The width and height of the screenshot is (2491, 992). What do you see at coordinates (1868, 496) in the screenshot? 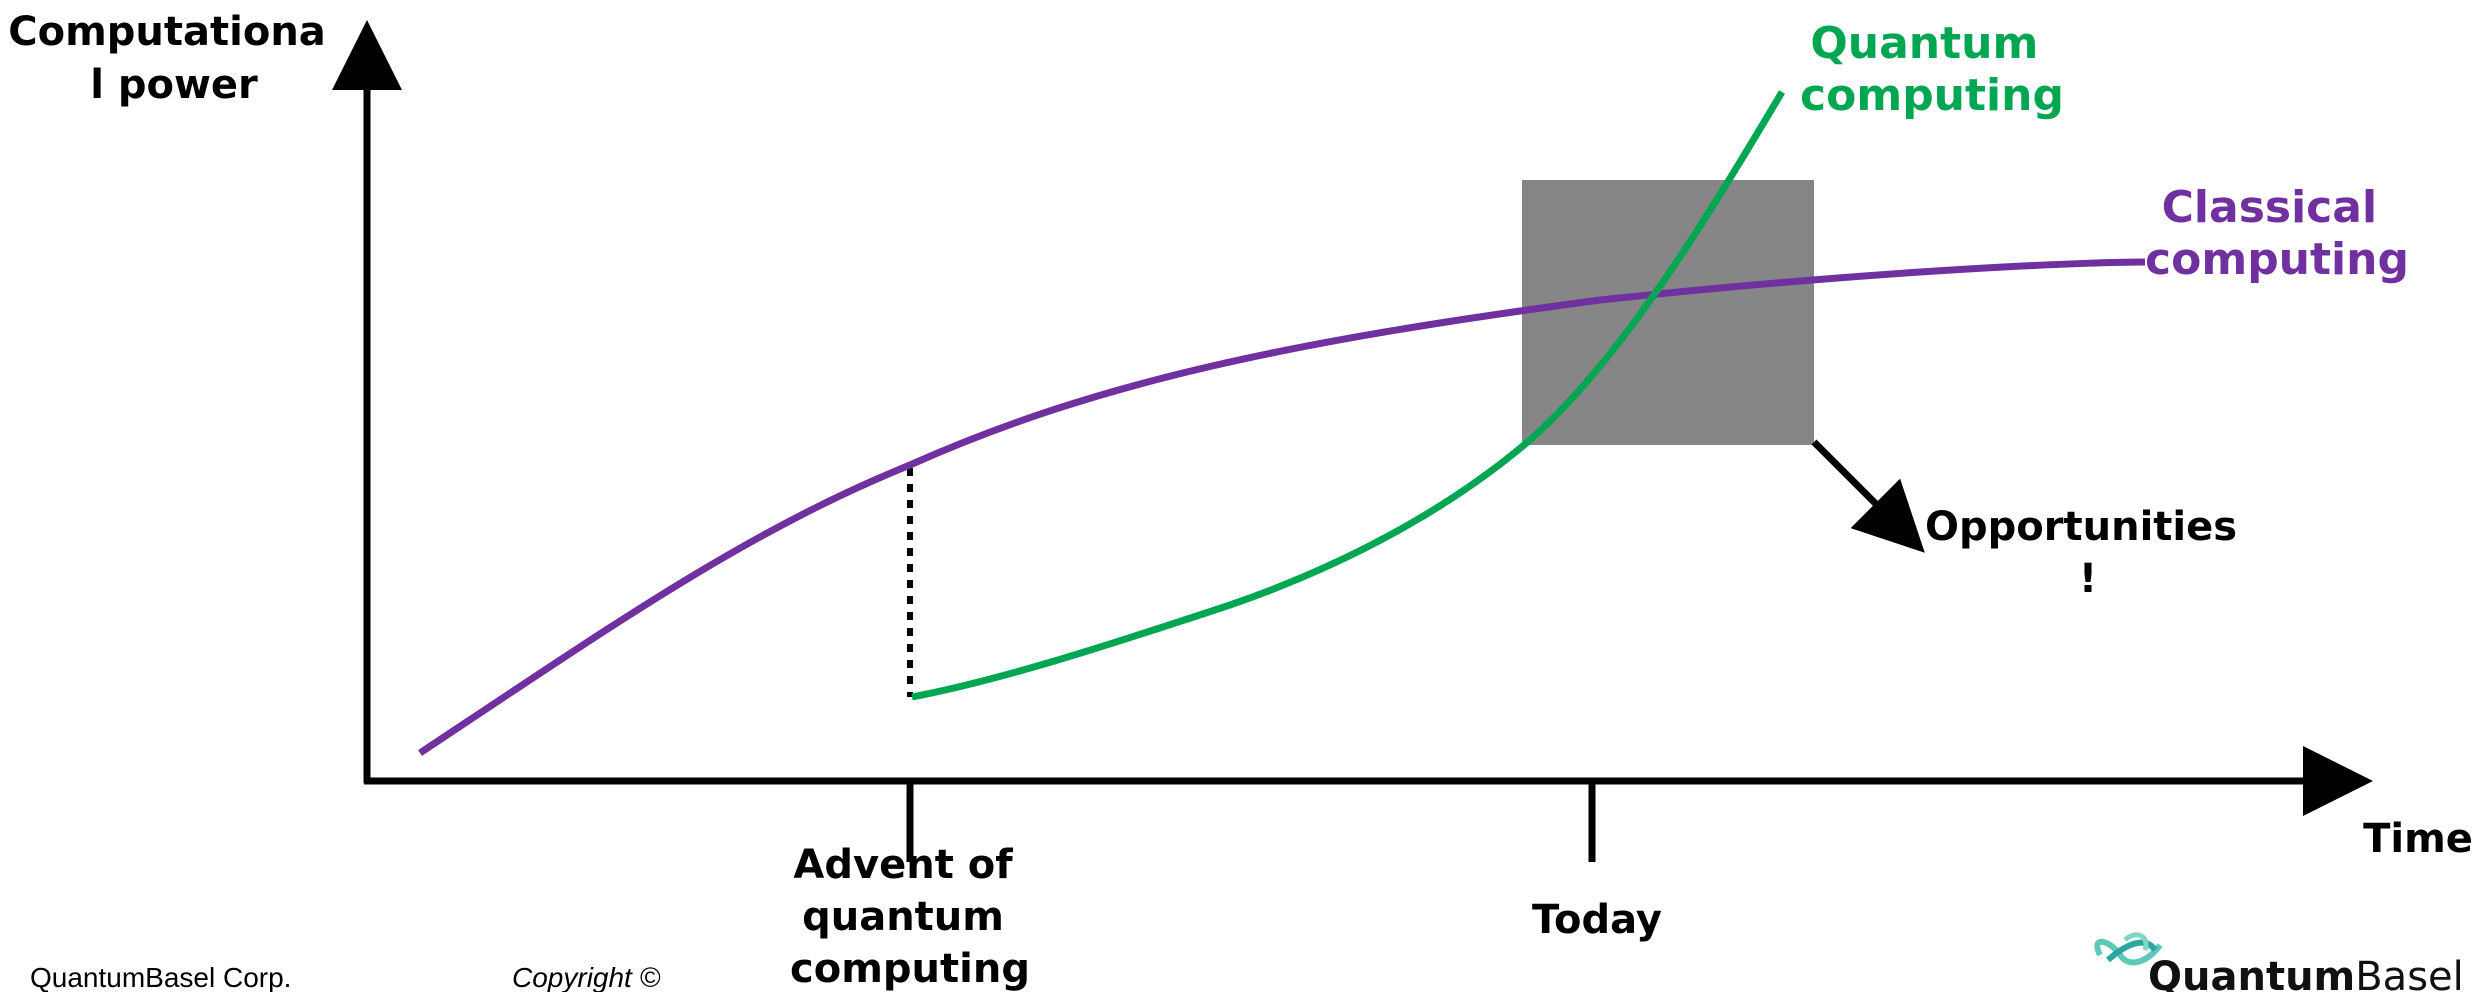
I see `opportunities-arrow` at bounding box center [1868, 496].